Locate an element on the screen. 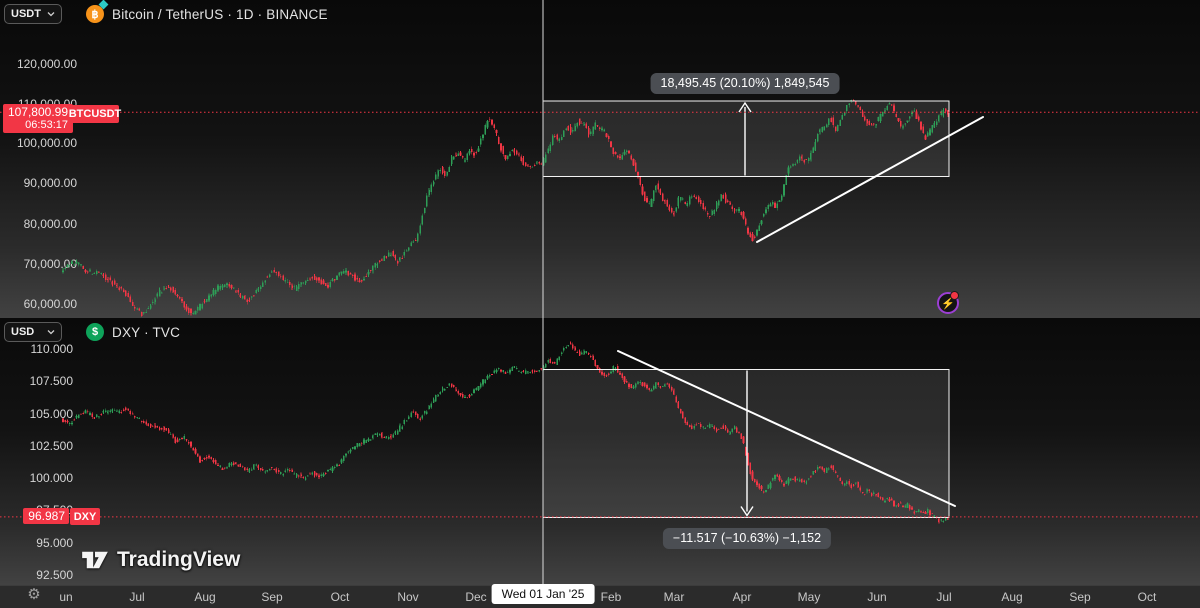 The height and width of the screenshot is (608, 1200). tradingview-logo-icon is located at coordinates (95, 560).